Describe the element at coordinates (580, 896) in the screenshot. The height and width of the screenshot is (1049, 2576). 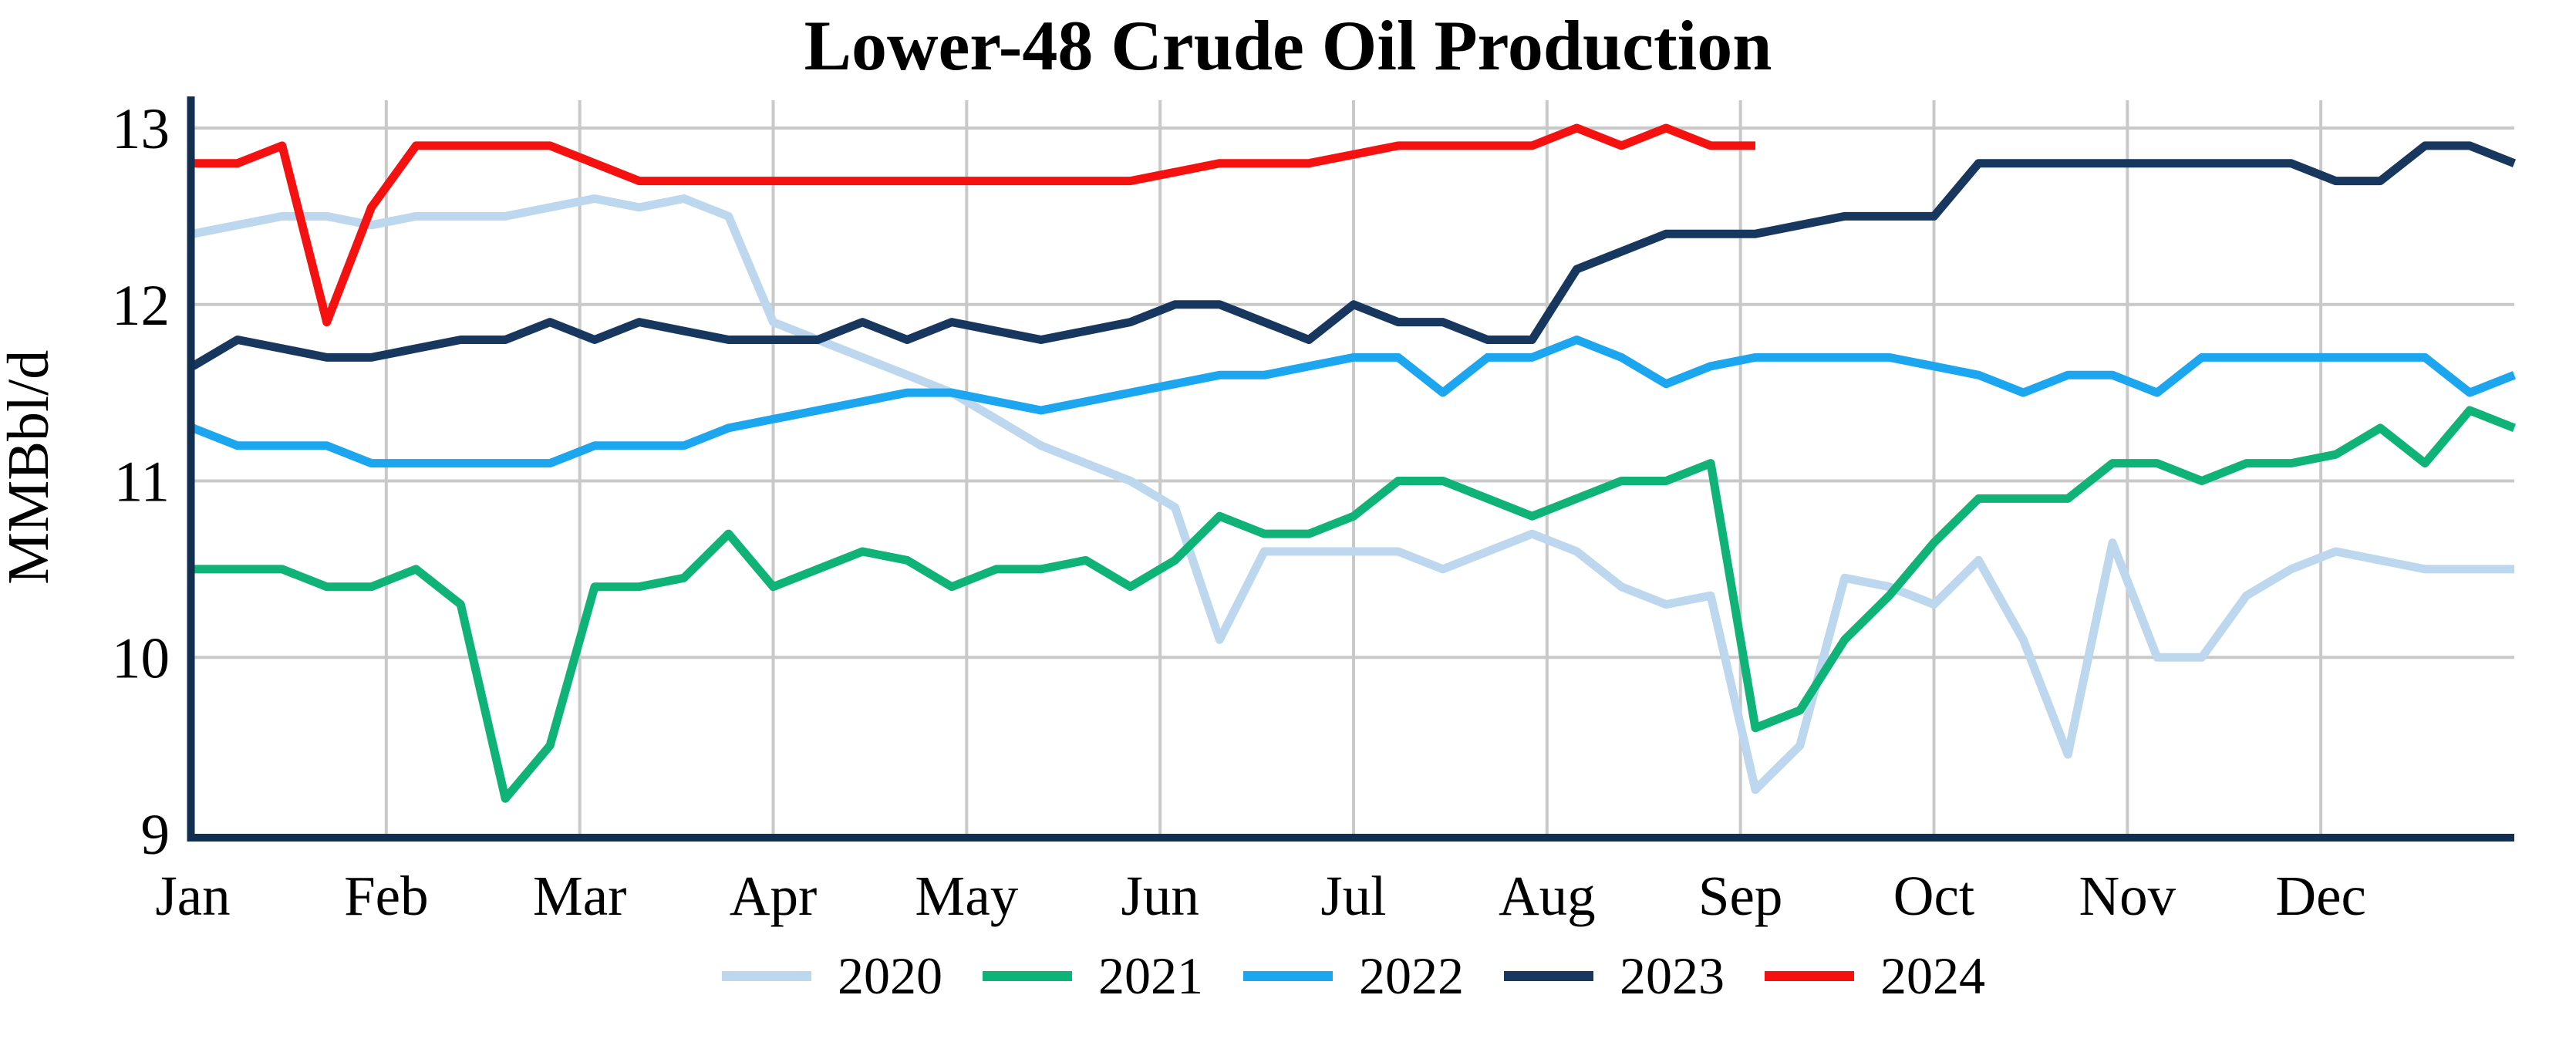
I see `x-tick-label: Mar` at that location.